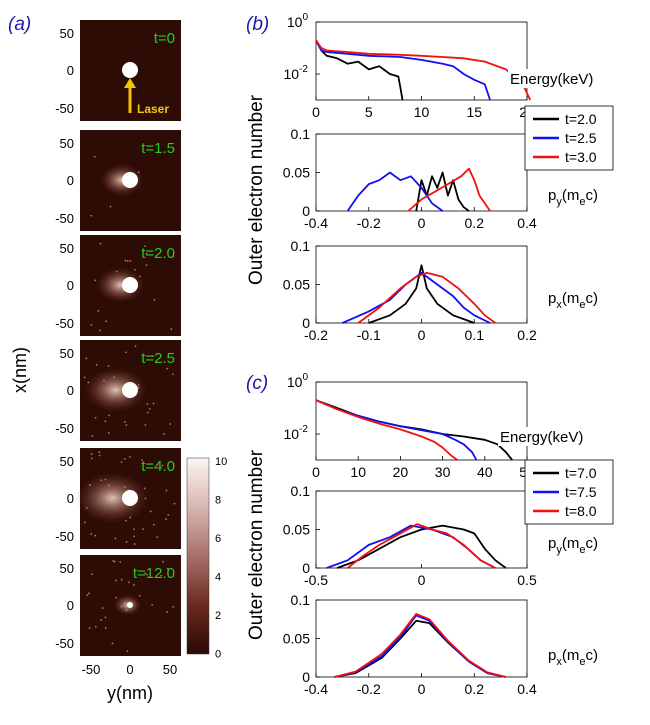  I want to click on plot-panel: -0.4 -0.2 0 0.2 0.4 0.1 0.05 0 px(mec), so click(440, 644).